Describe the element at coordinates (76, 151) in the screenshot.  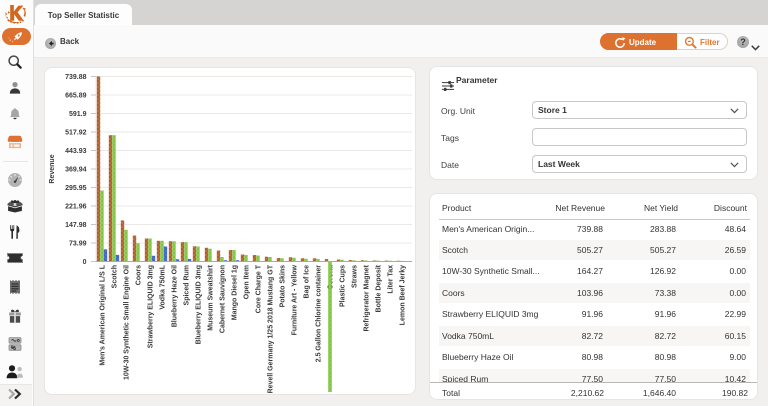
I see `svg-text: 443.93` at that location.